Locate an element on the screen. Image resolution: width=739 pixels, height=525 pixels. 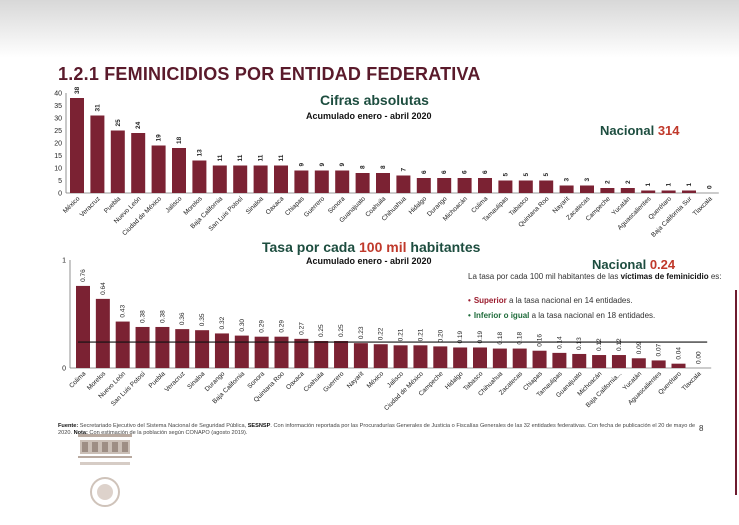
rate-chart-title: Tasa por cada 100 mil habitantes is located at coordinates (371, 247).